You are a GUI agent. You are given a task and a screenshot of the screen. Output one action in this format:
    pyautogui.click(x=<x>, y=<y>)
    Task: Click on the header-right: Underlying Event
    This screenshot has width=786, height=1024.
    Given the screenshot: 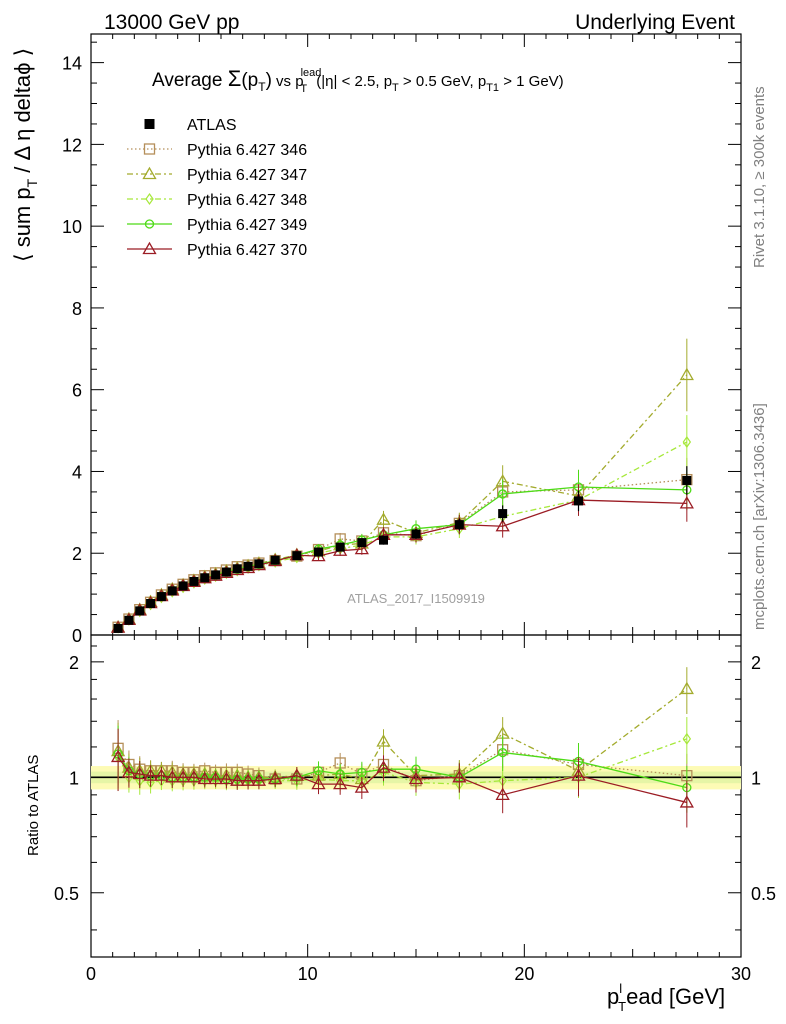 What is the action you would take?
    pyautogui.click(x=655, y=22)
    